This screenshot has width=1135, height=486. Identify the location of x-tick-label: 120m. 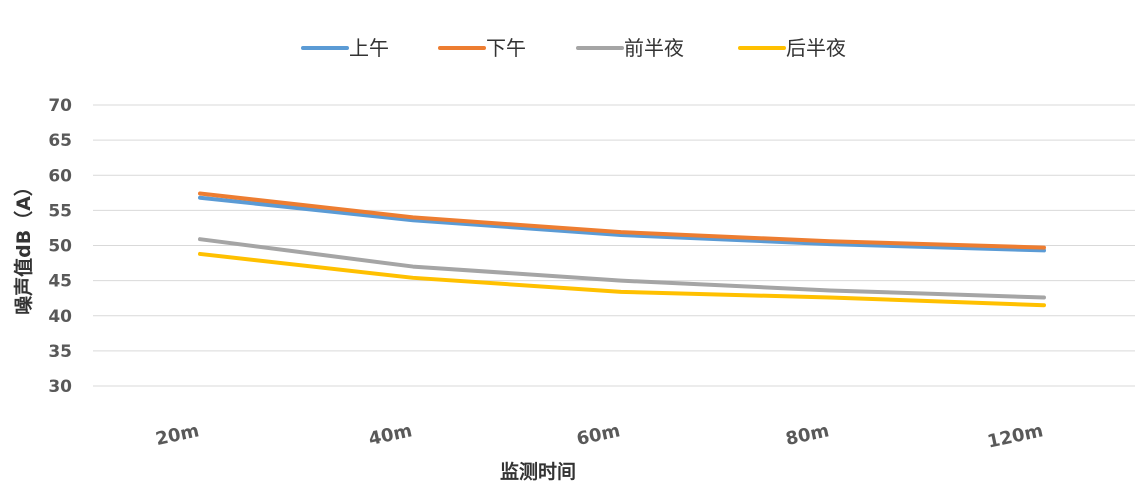
(1015, 436).